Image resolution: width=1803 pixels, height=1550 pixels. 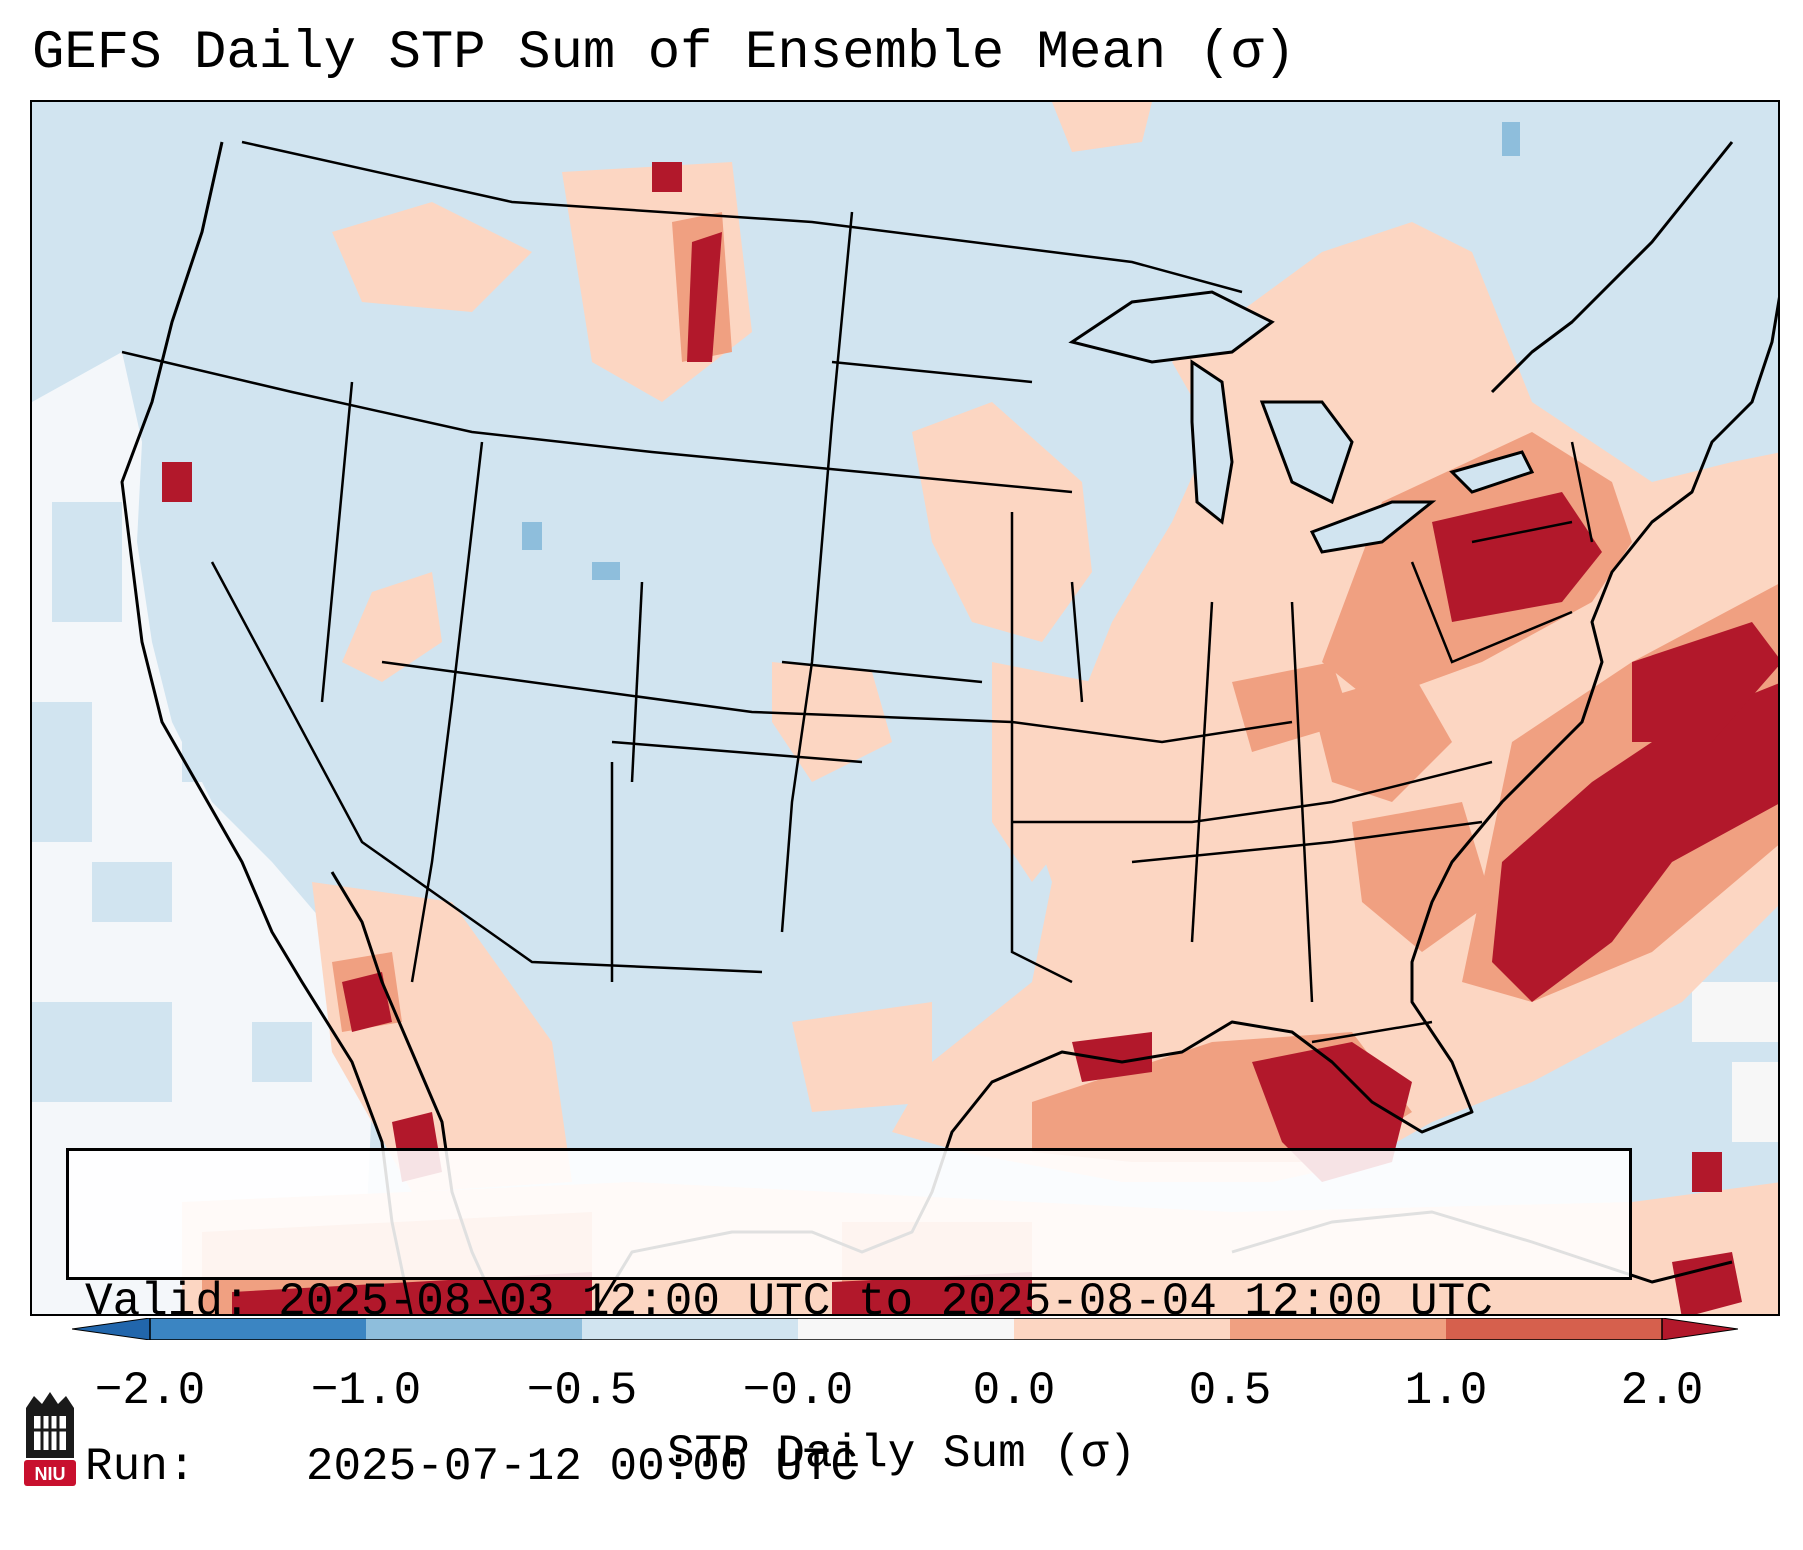 I want to click on run-value: 2025-07-12 00:00 UTC, so click(x=581, y=1467).